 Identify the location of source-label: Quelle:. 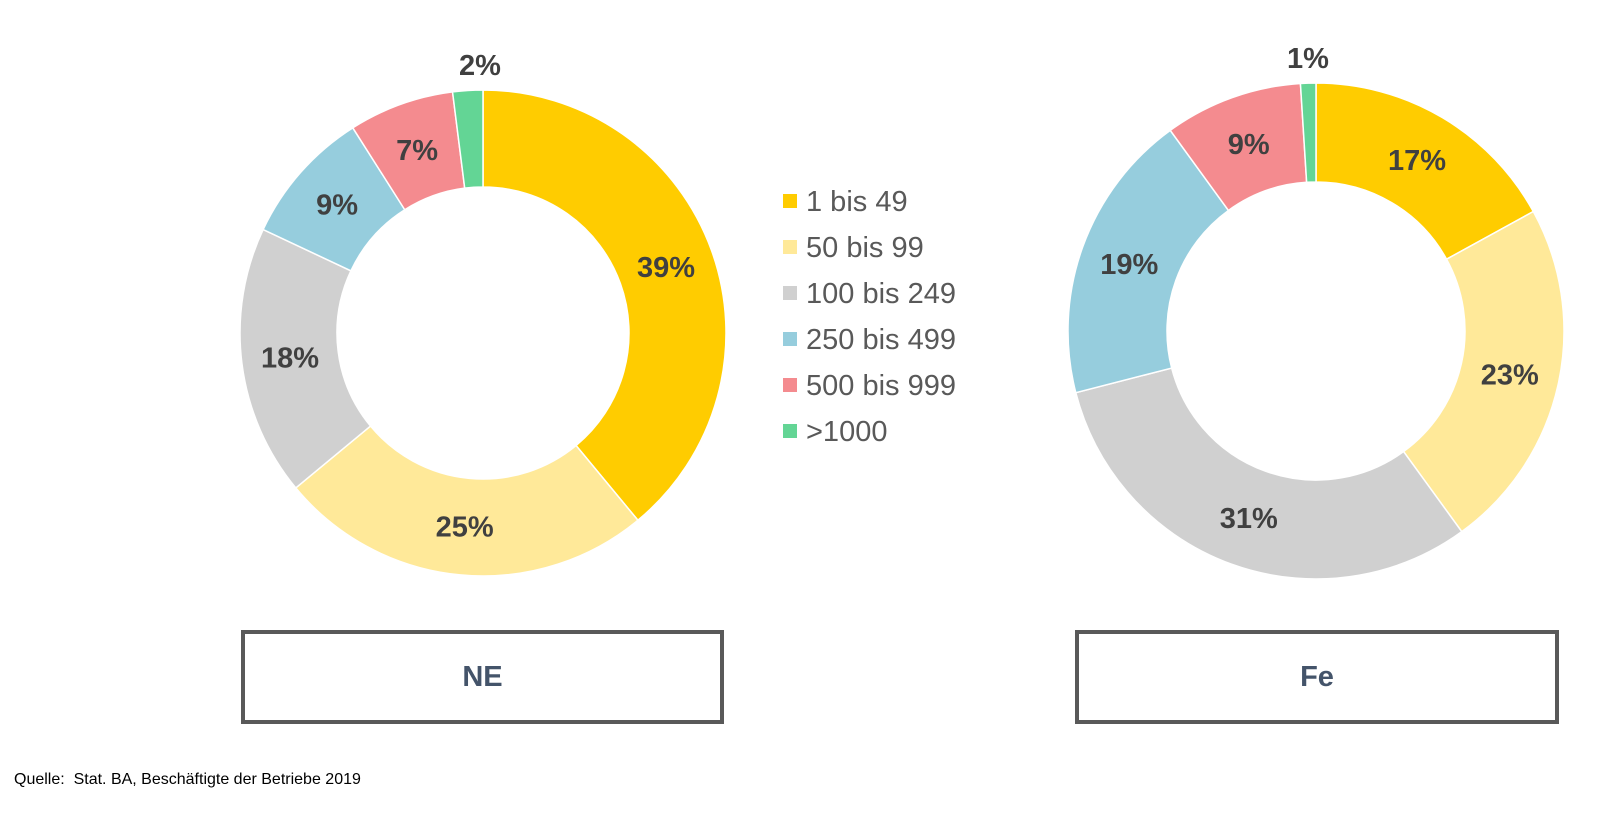
(39, 779).